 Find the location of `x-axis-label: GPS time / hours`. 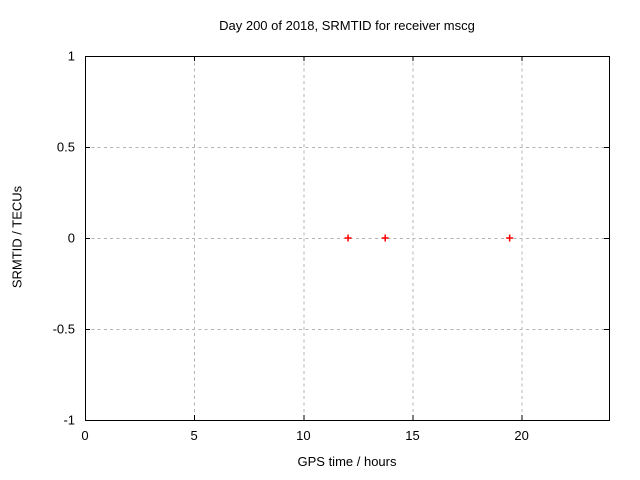

x-axis-label: GPS time / hours is located at coordinates (347, 461).